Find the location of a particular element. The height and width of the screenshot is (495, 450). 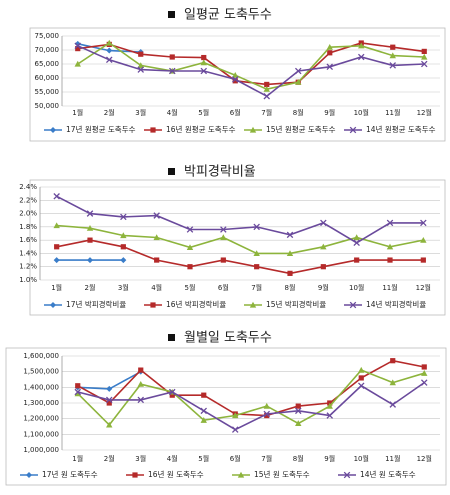

y-tick-label: 1.2% is located at coordinates (28, 267).